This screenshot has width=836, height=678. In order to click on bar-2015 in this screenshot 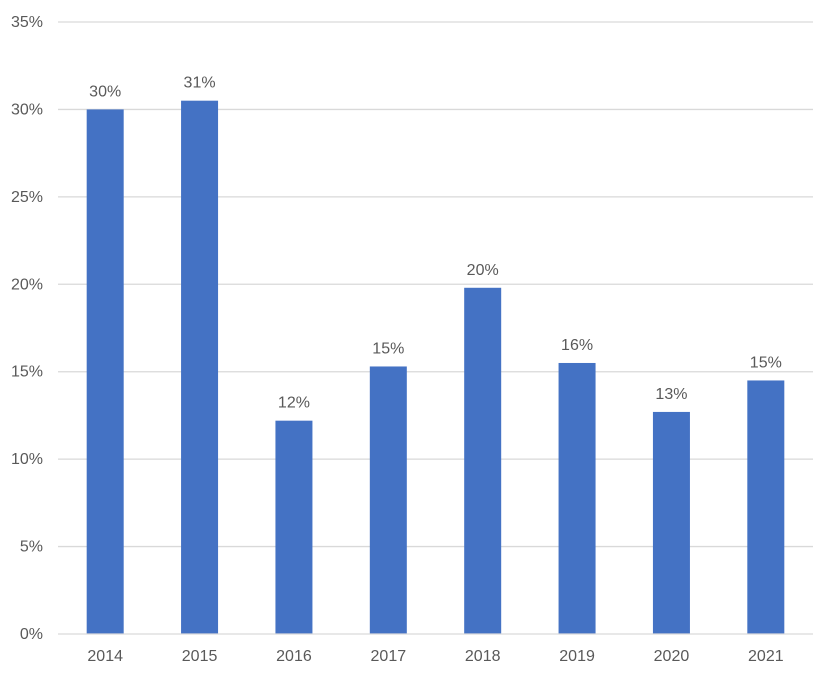, I will do `click(200, 367)`.